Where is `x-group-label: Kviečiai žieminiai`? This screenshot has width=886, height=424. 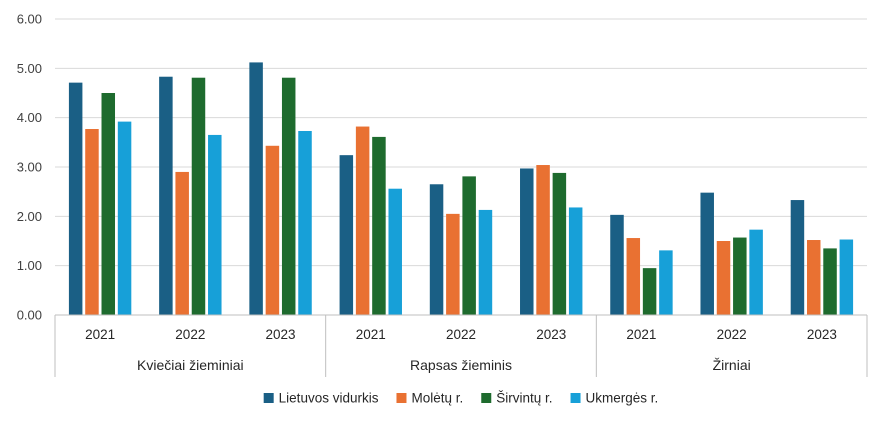
x-group-label: Kviečiai žieminiai is located at coordinates (190, 365).